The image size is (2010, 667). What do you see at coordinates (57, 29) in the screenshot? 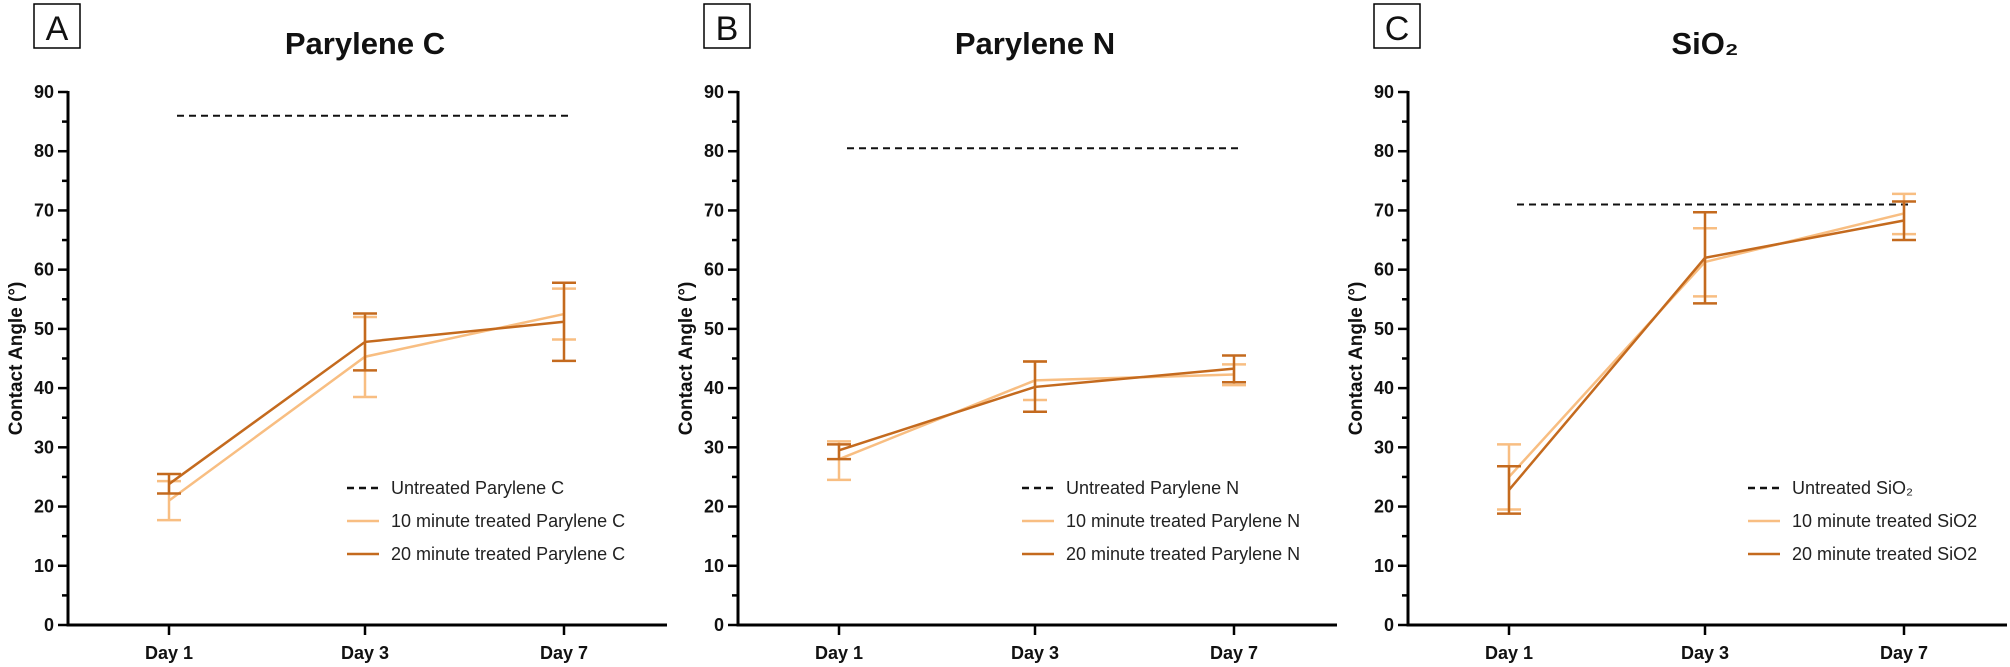
I see `panel-label: A` at bounding box center [57, 29].